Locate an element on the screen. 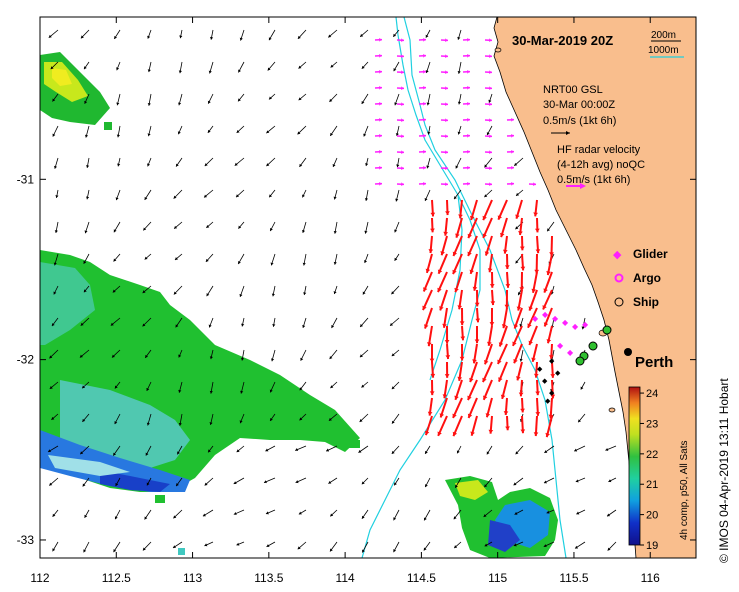 Image resolution: width=739 pixels, height=592 pixels. glider-marker: ◆ is located at coordinates (585, 324).